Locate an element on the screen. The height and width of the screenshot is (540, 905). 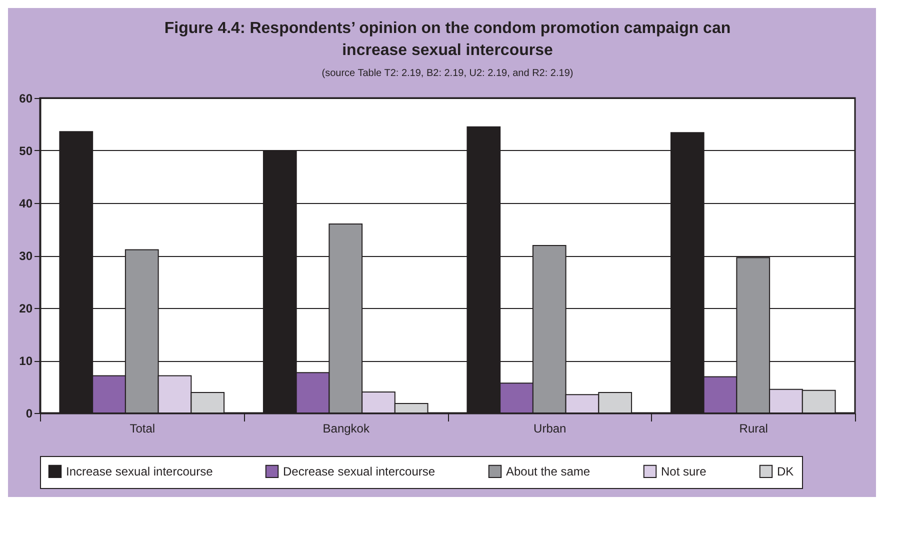
legend-label: Not sure is located at coordinates (684, 471).